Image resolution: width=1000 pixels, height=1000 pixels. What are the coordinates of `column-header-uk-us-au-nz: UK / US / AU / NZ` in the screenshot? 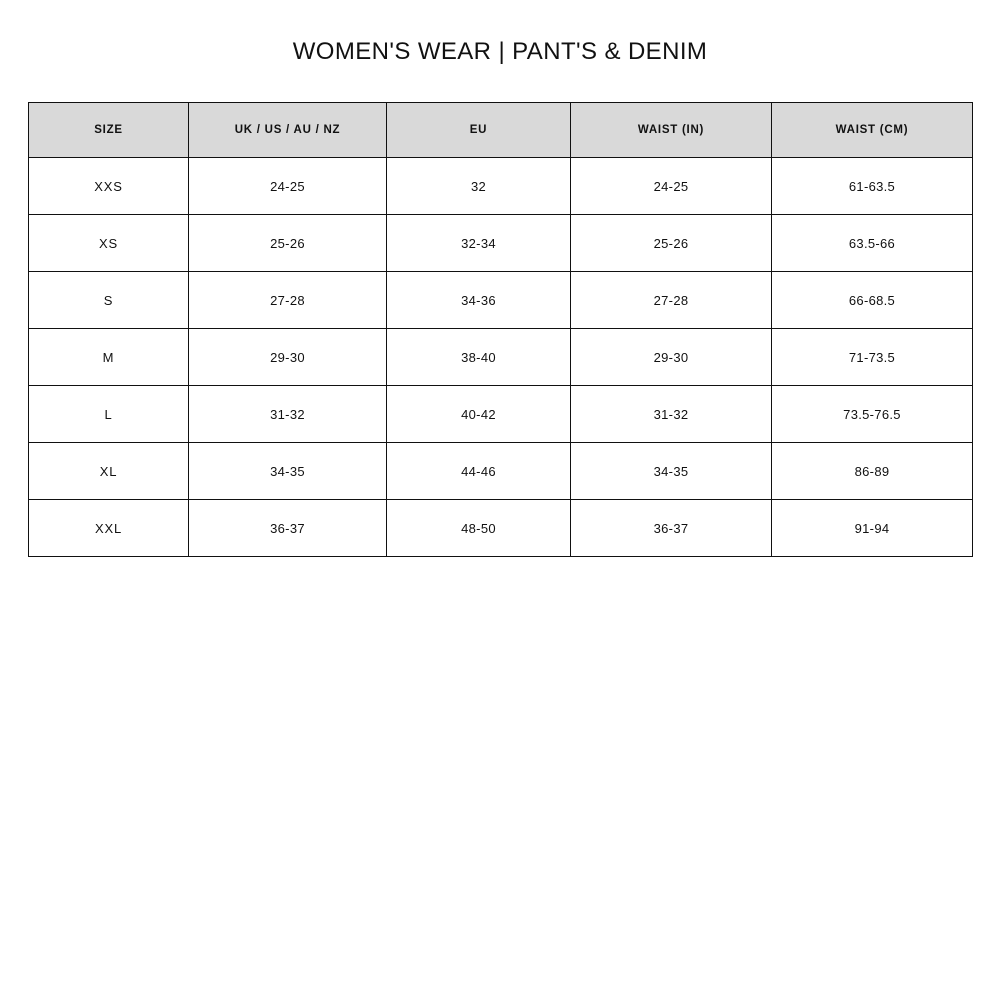 It's located at (287, 130).